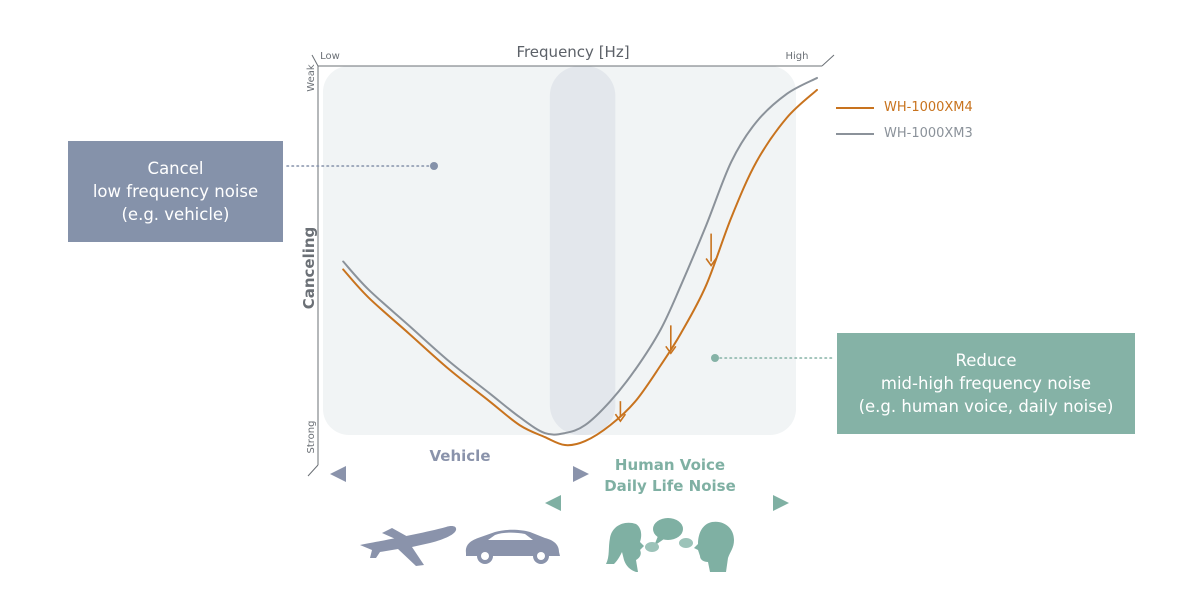 The width and height of the screenshot is (1203, 600). Describe the element at coordinates (928, 133) in the screenshot. I see `legend-label-xm3: WH-1000XM3` at that location.